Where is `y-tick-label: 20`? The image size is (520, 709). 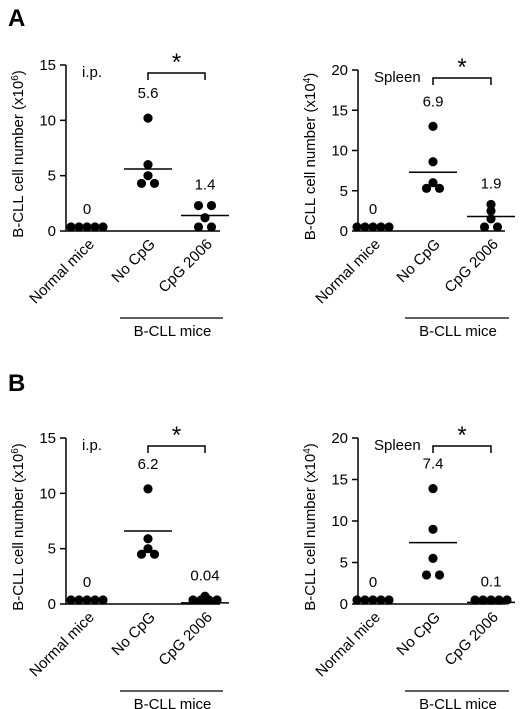 y-tick-label: 20 is located at coordinates (339, 438).